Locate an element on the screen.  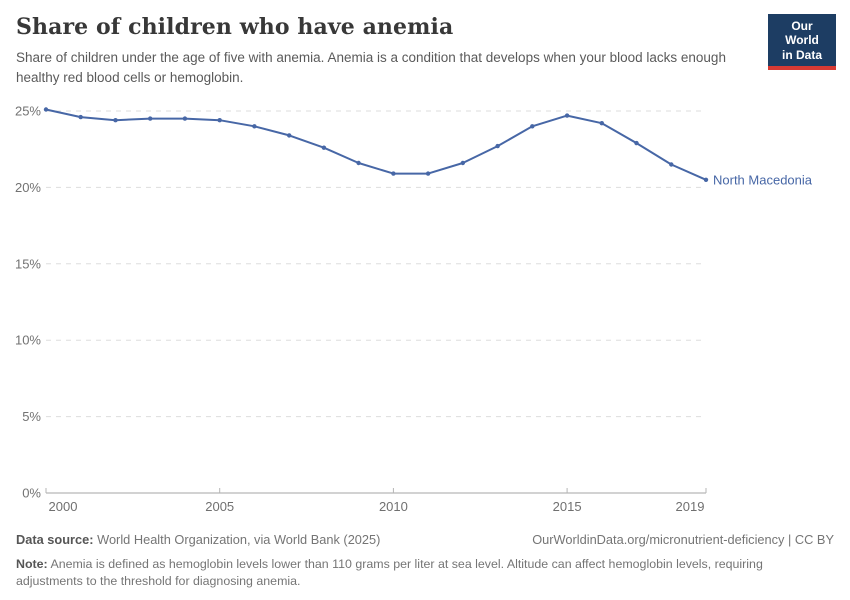
y-axis-tick-label: 15% is located at coordinates (28, 263).